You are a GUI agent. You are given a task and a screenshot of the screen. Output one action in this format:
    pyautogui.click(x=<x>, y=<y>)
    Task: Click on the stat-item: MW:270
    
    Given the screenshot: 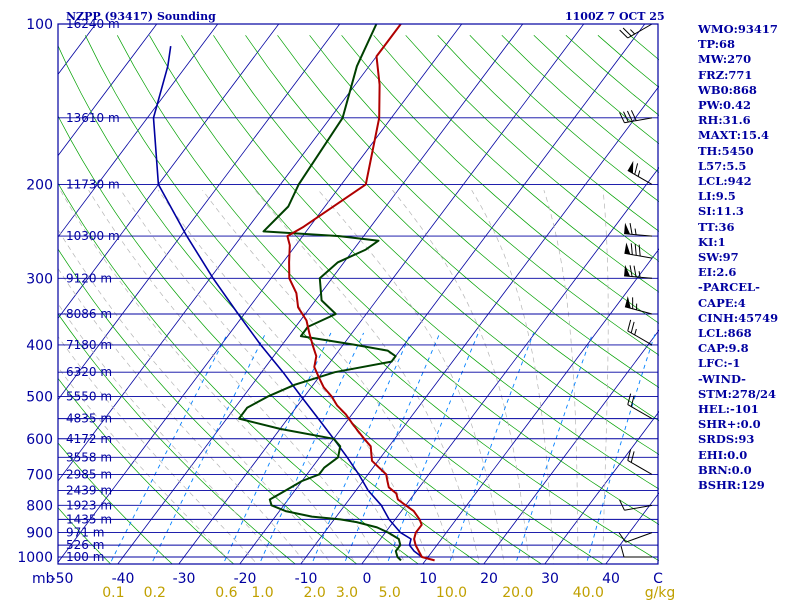 What is the action you would take?
    pyautogui.click(x=725, y=59)
    